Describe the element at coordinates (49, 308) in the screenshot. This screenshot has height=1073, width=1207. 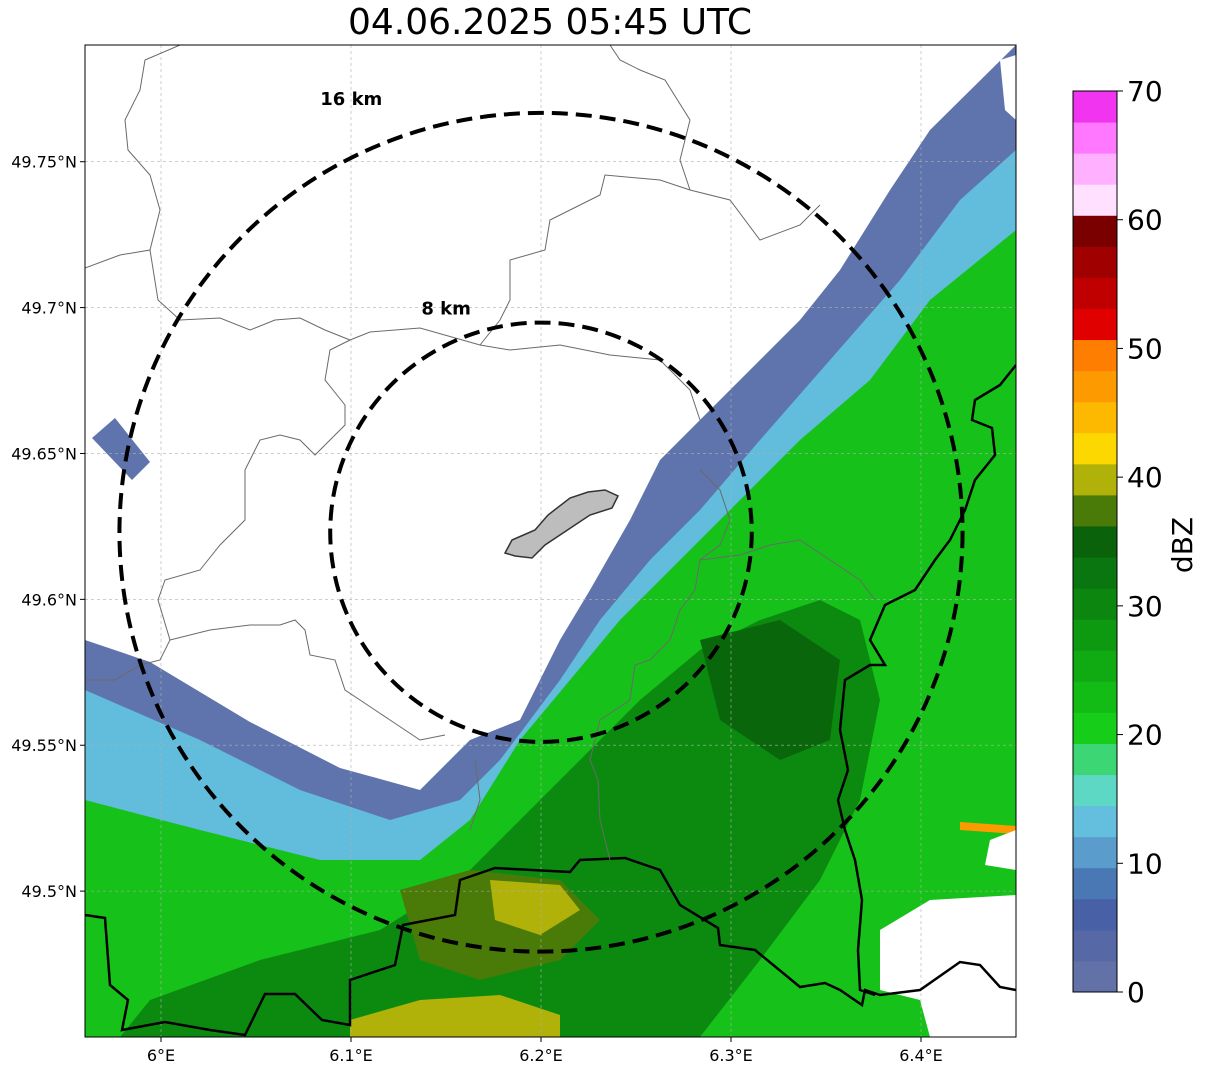
I see `lat-tick-label-4: 49.7°N` at that location.